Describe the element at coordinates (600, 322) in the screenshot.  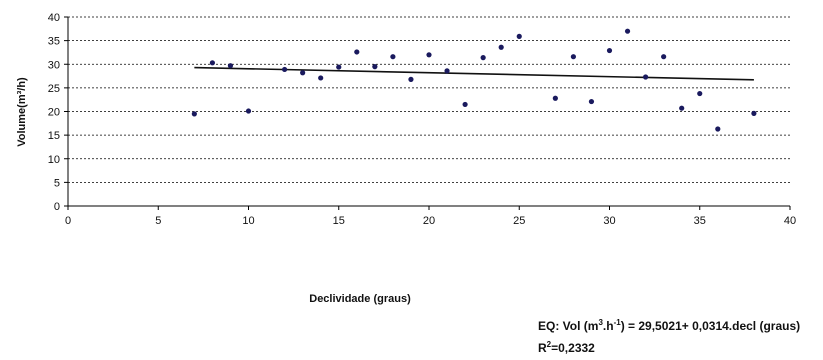
I see `equation-sup-1: 3` at that location.